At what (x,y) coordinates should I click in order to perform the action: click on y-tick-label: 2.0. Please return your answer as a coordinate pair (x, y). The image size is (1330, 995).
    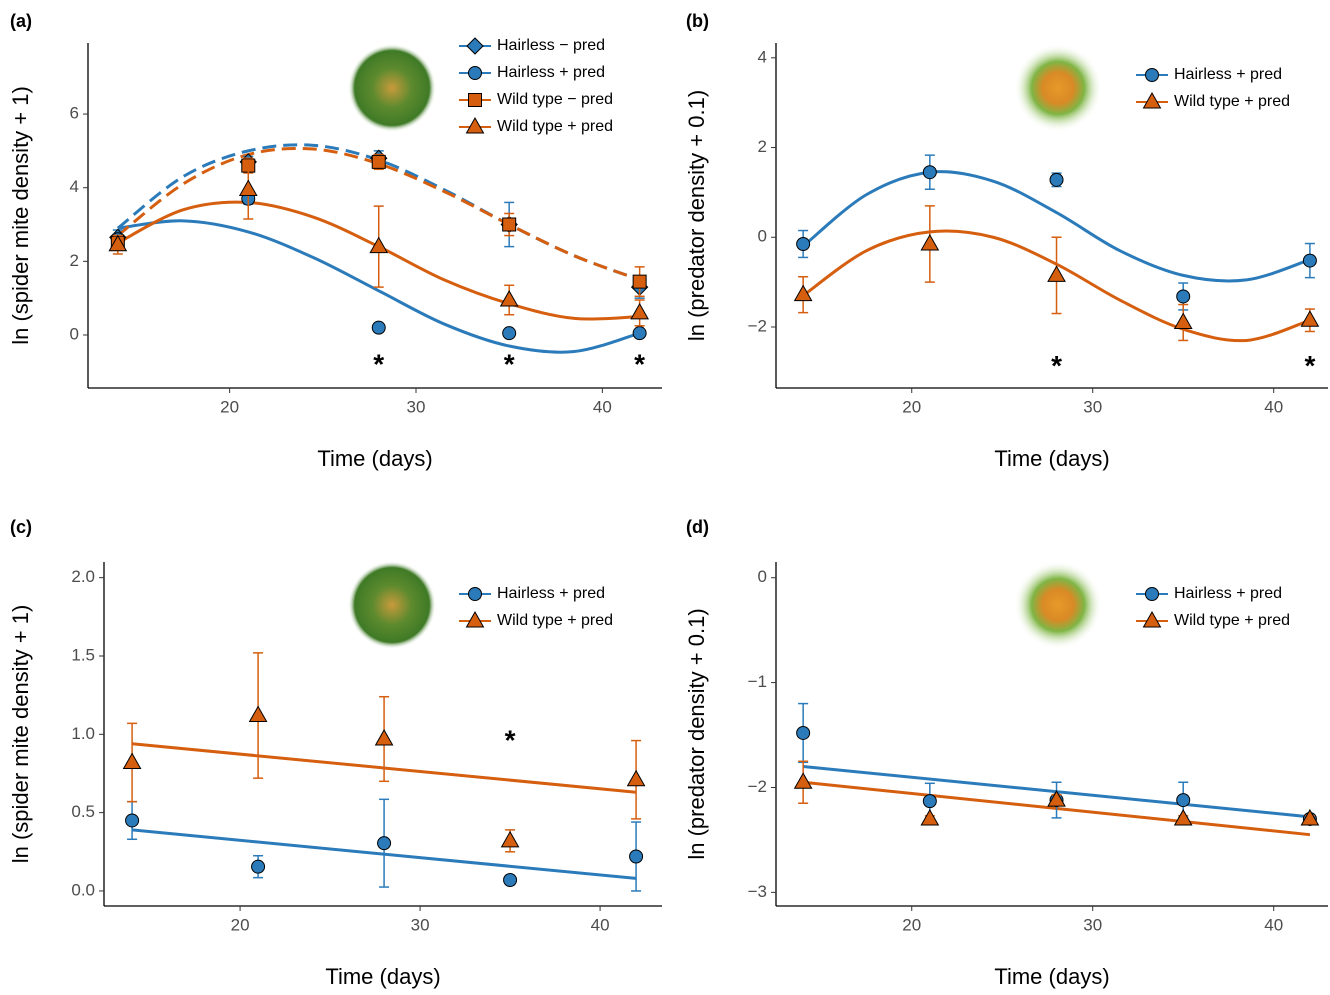
    Looking at the image, I should click on (83, 576).